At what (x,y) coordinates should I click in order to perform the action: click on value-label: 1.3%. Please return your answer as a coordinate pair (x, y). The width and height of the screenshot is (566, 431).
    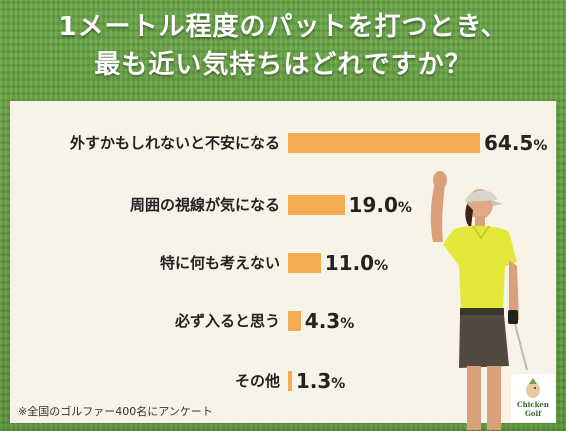
    Looking at the image, I should click on (320, 382).